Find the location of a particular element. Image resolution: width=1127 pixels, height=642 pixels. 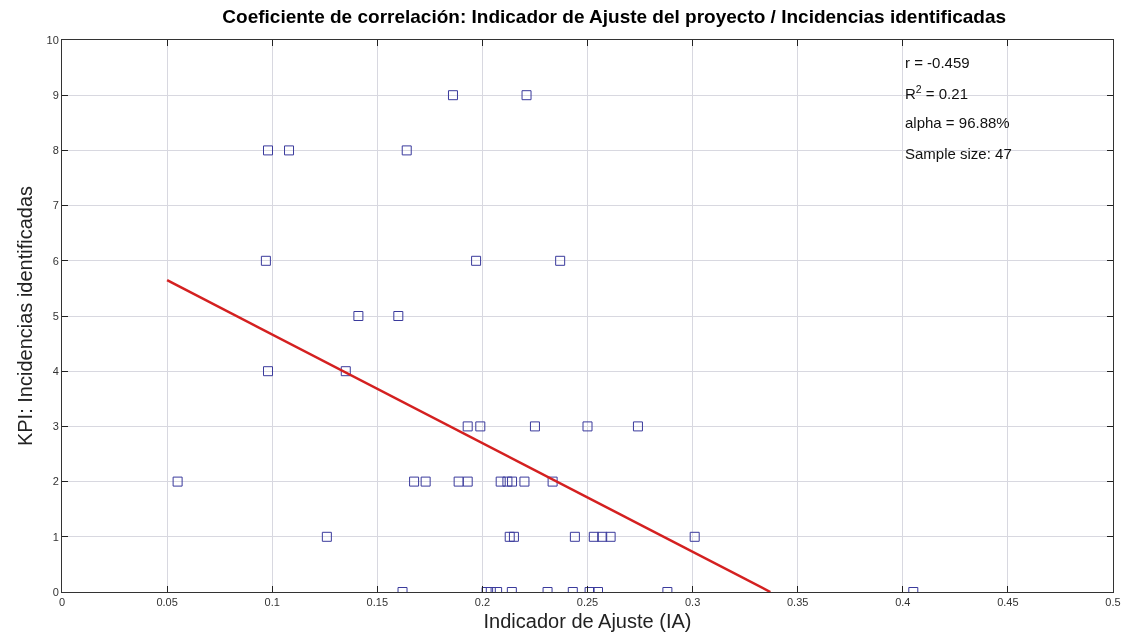

x-axis-title: Indicador de Ajuste (IA) is located at coordinates (587, 620).